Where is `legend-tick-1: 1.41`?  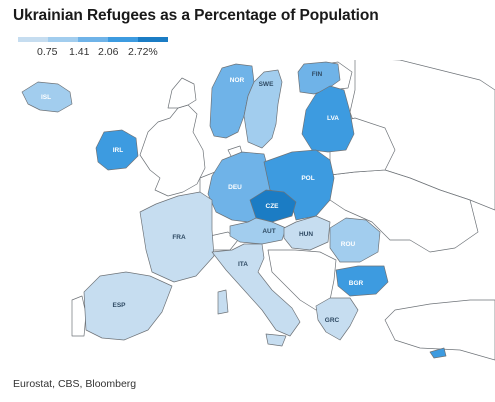
legend-tick-1: 1.41 is located at coordinates (79, 52).